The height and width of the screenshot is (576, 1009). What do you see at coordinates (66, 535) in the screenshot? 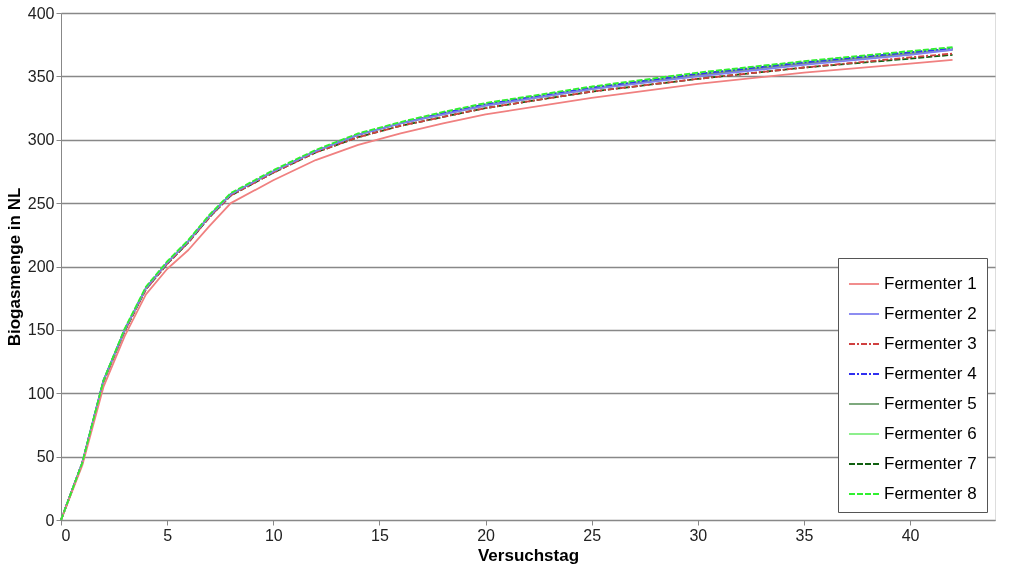
I see `x-tick-label: 0` at bounding box center [66, 535].